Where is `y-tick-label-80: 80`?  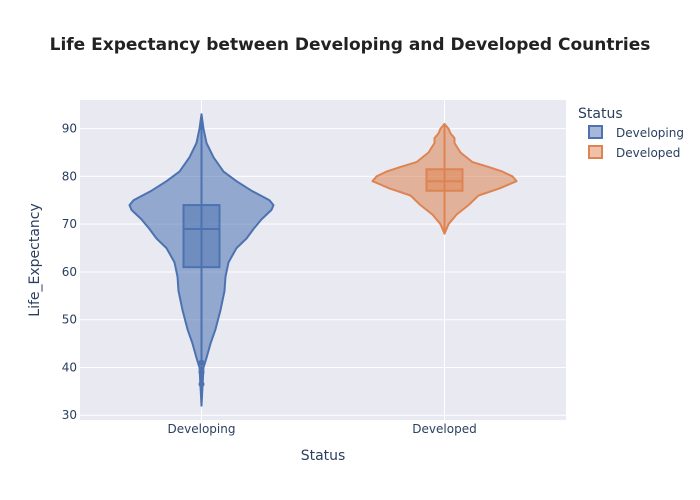
y-tick-label-80: 80 is located at coordinates (69, 176).